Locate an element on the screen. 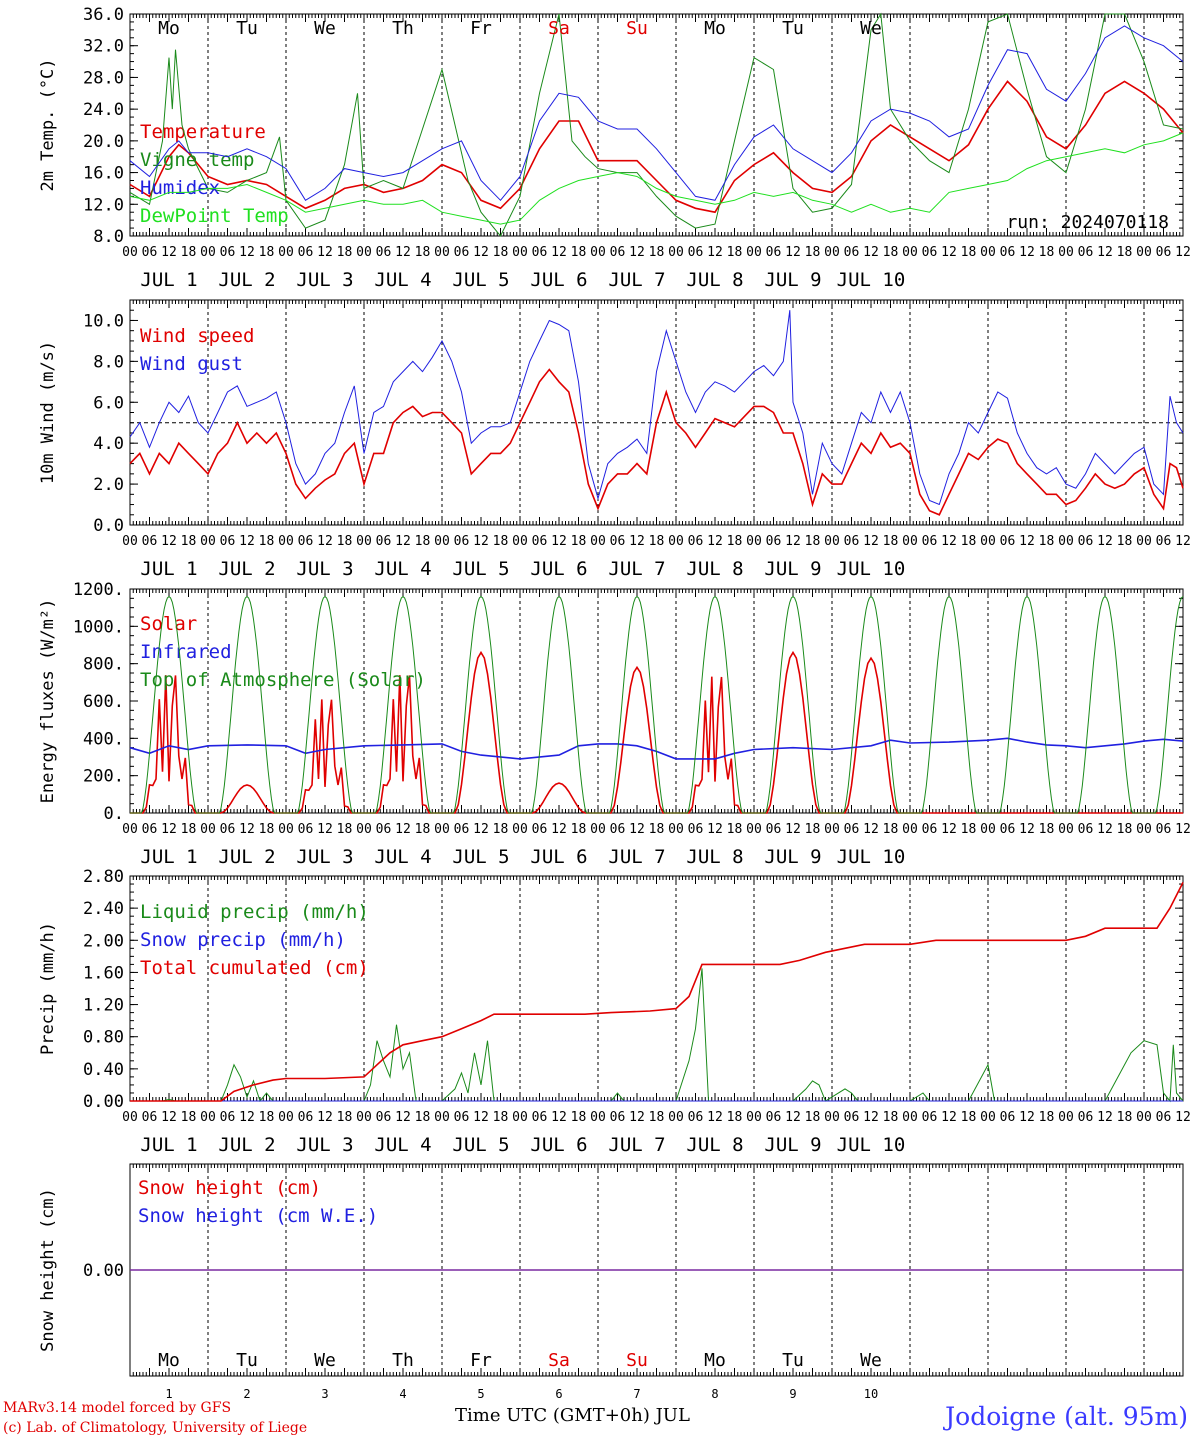 The width and height of the screenshot is (1194, 1445). weekday-label: Sa is located at coordinates (559, 1360).